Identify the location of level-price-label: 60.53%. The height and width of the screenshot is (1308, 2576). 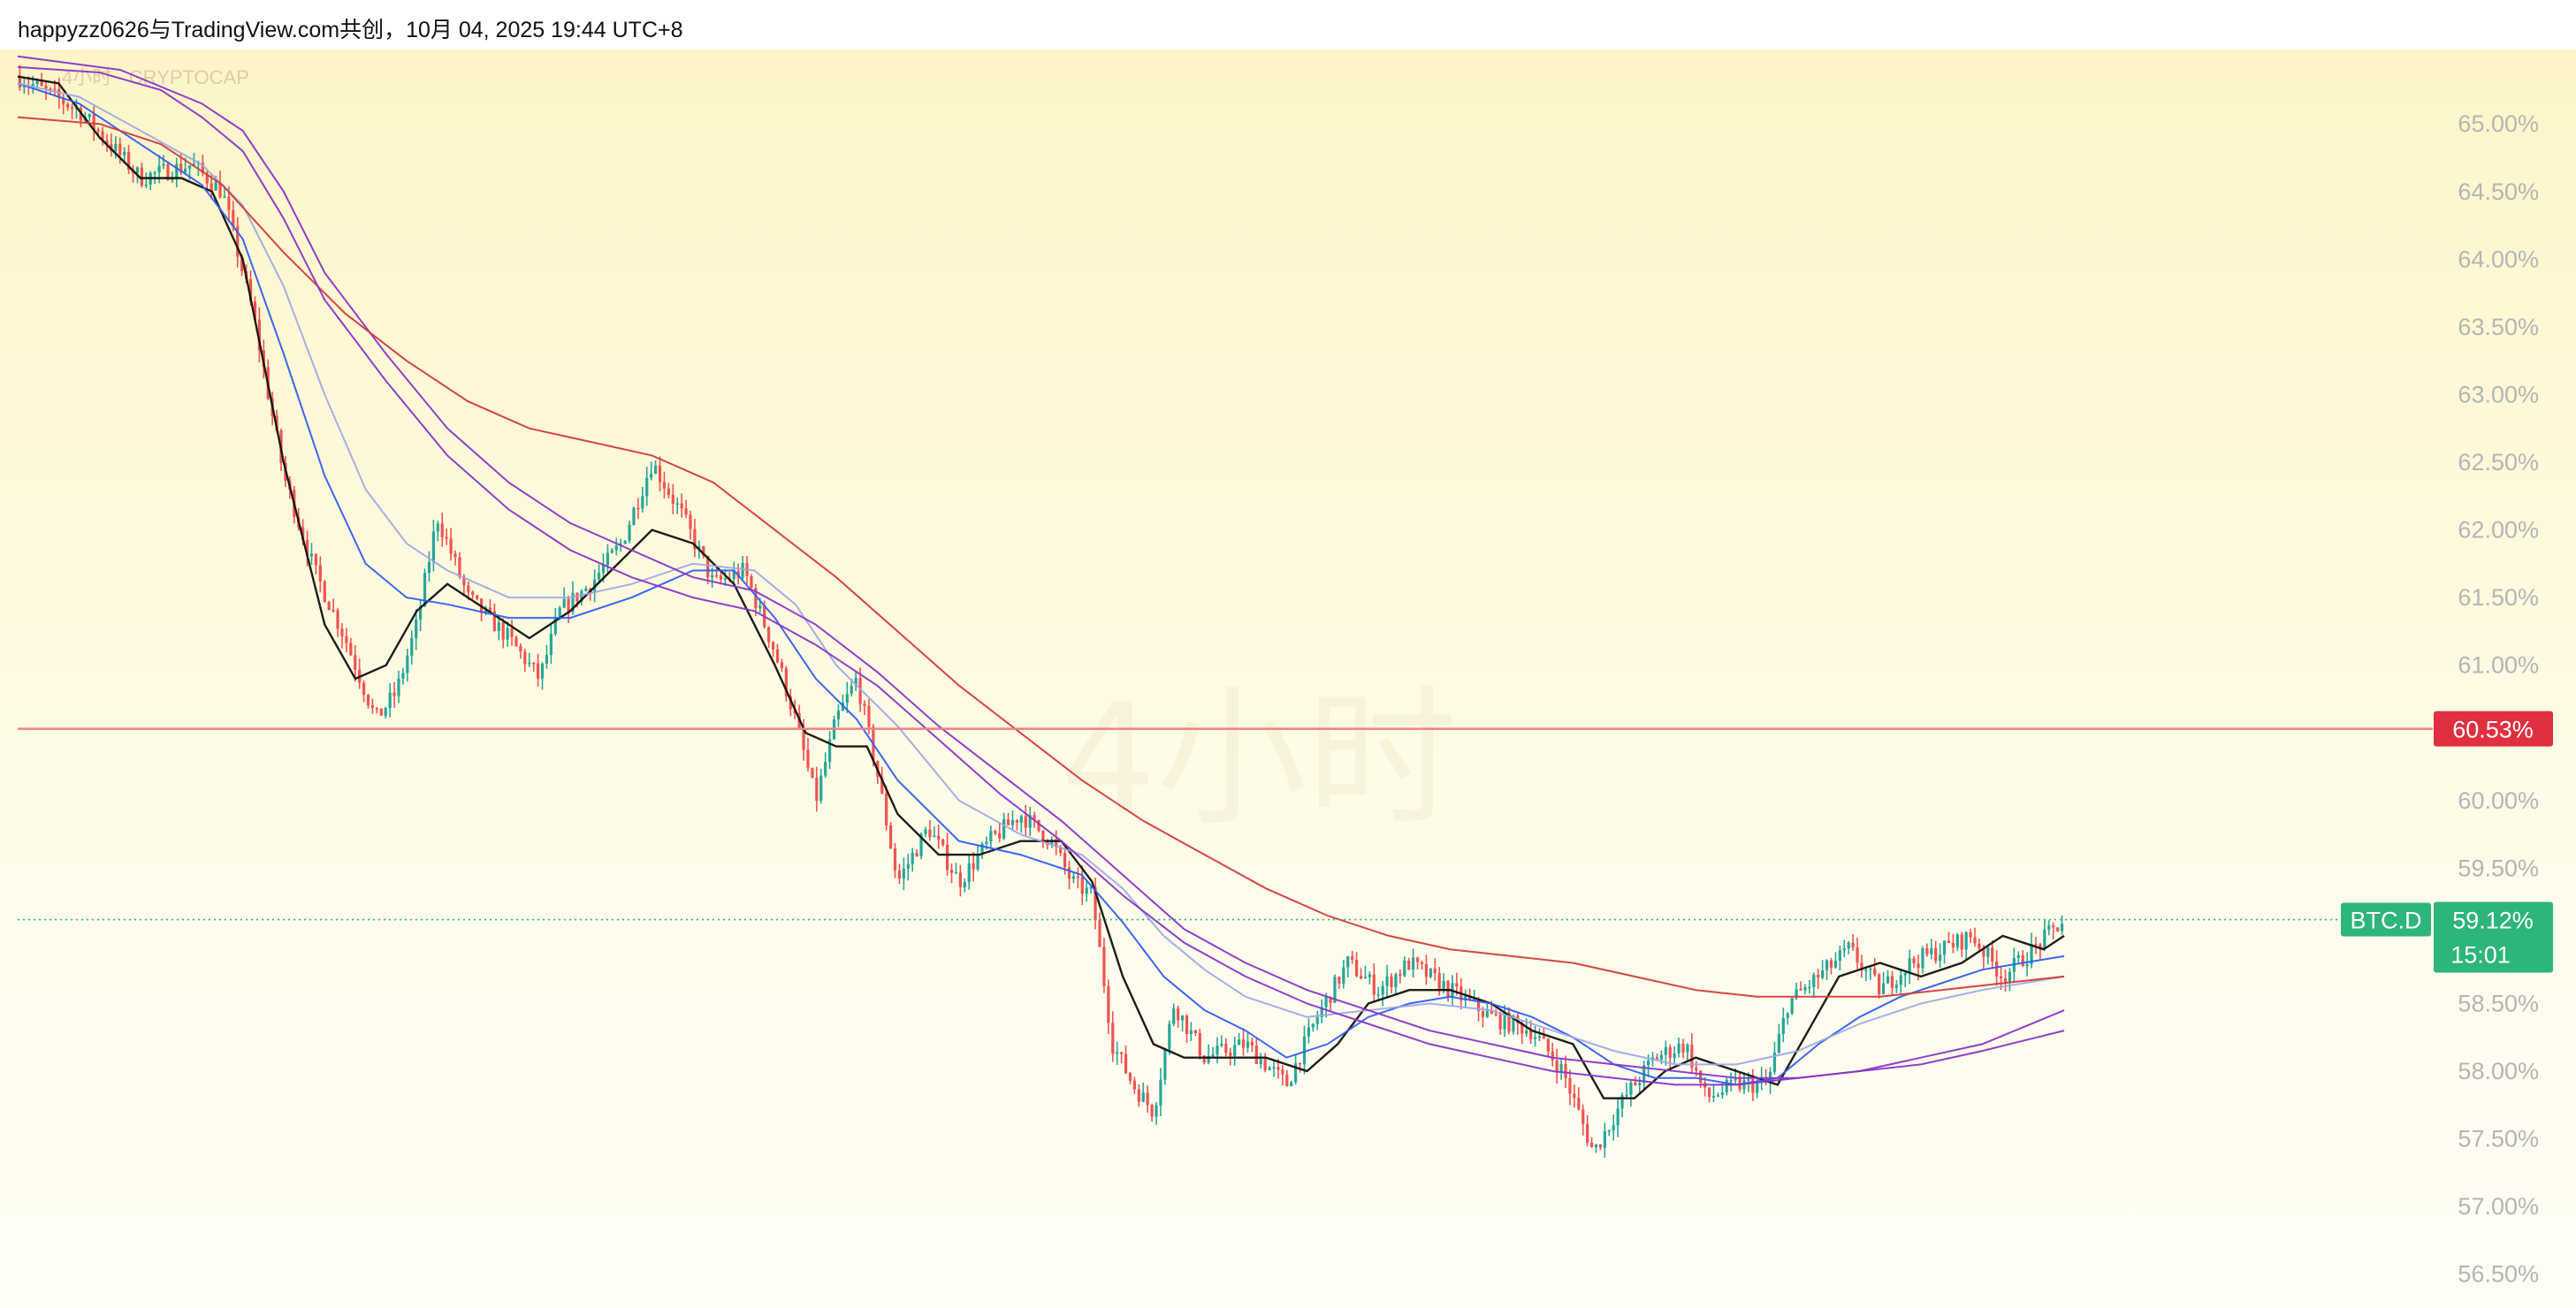
(2493, 730).